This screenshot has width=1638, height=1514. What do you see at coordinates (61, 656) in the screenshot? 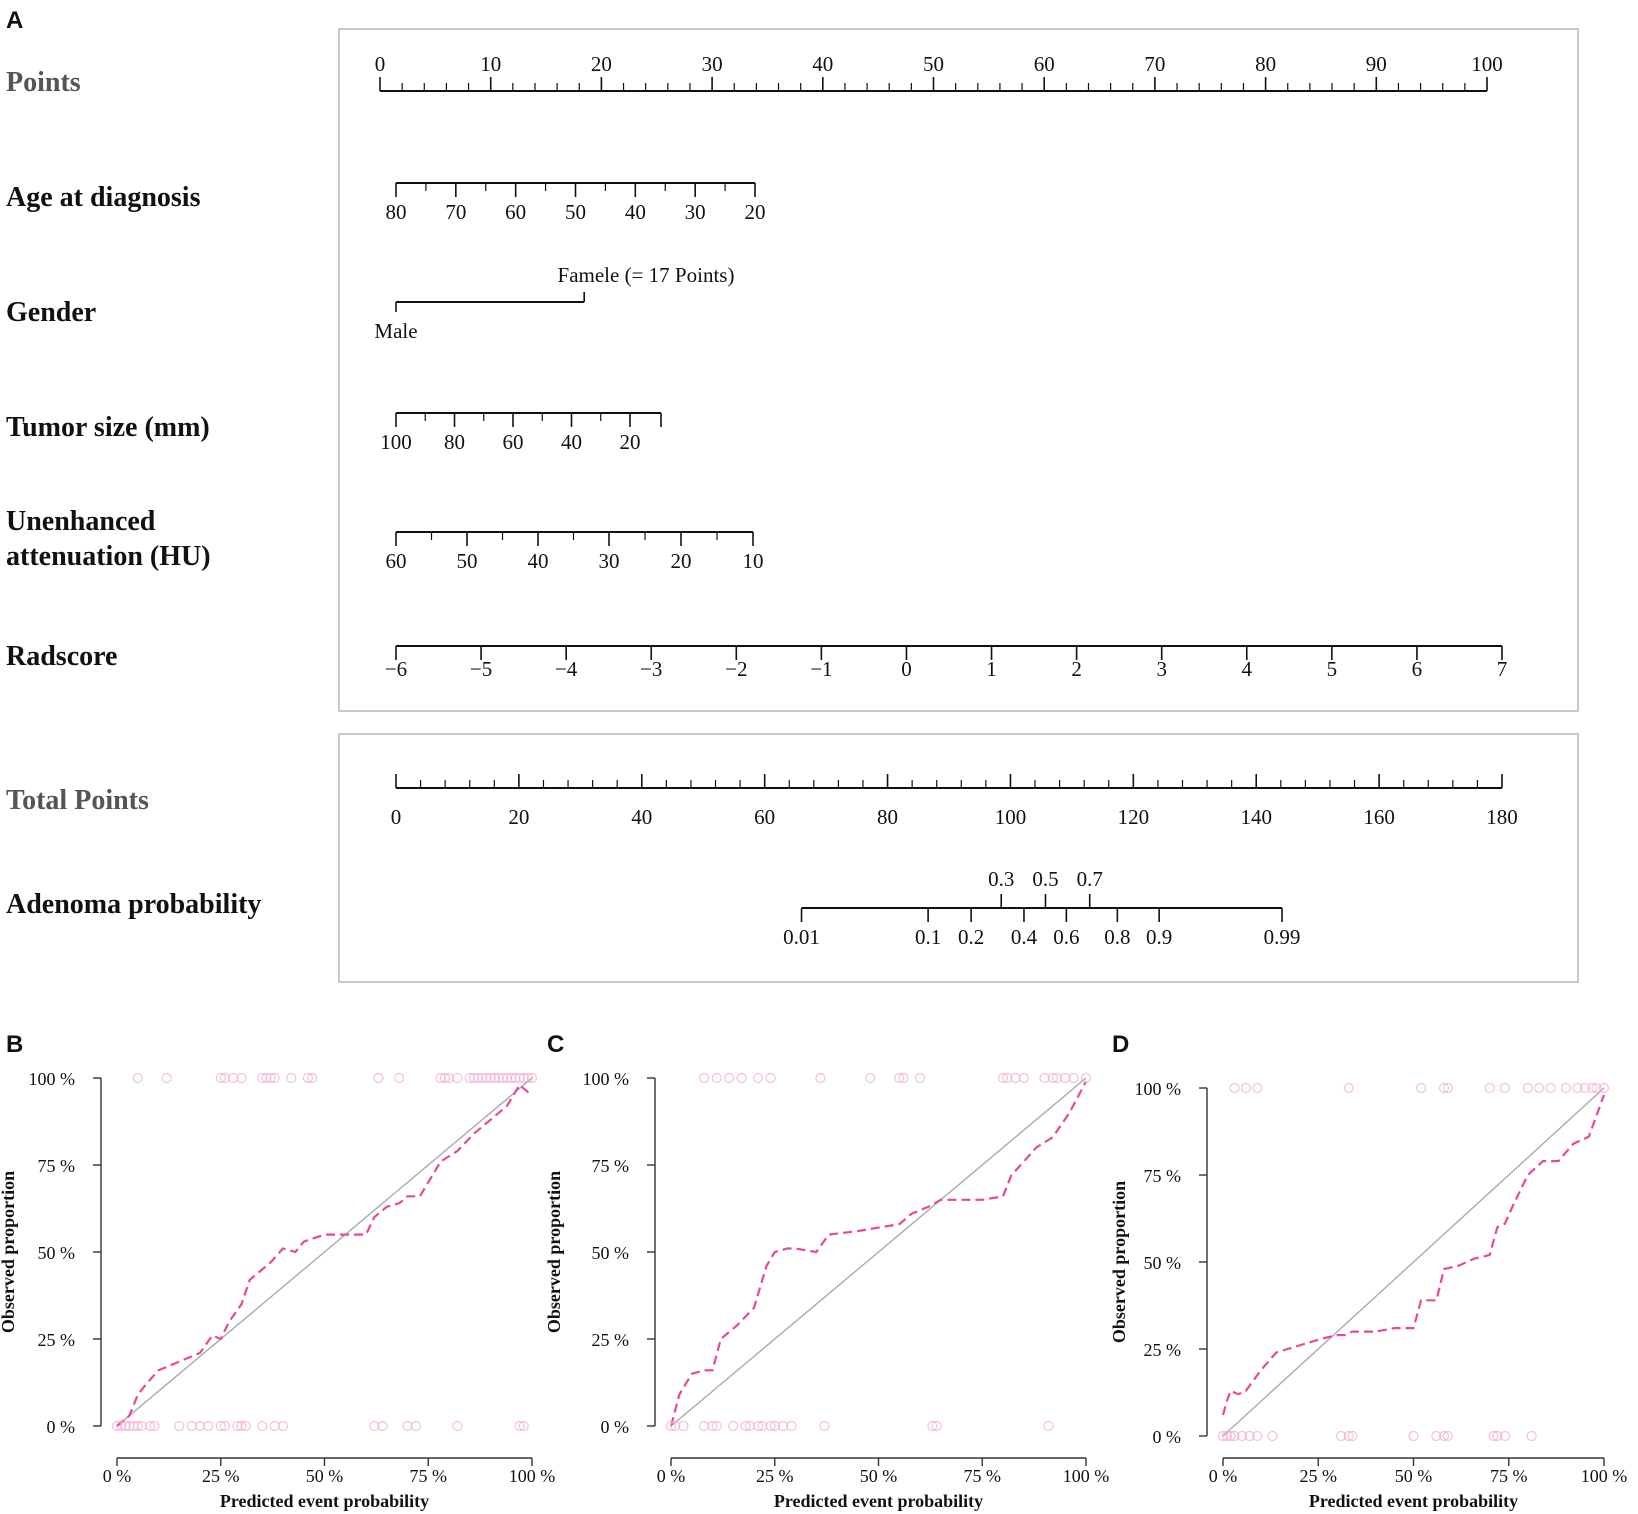
I see `radscore-label: Radscore` at bounding box center [61, 656].